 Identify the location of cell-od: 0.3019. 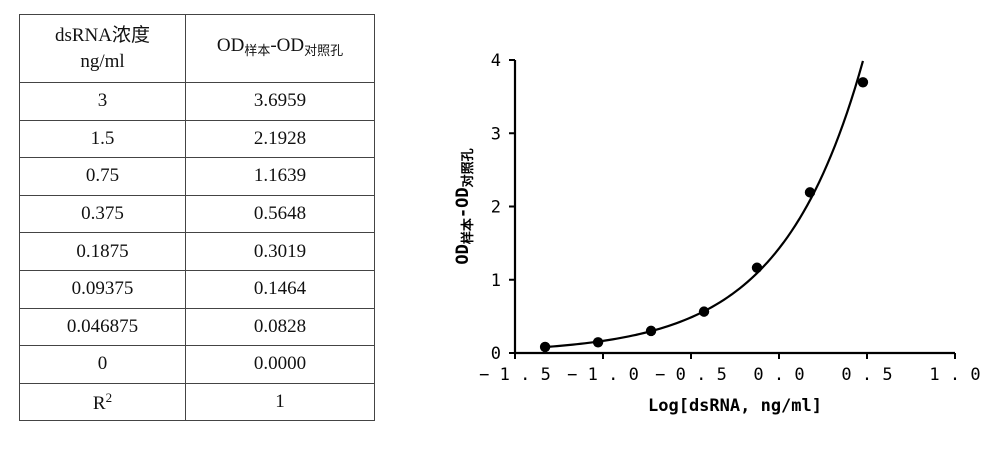
(280, 251).